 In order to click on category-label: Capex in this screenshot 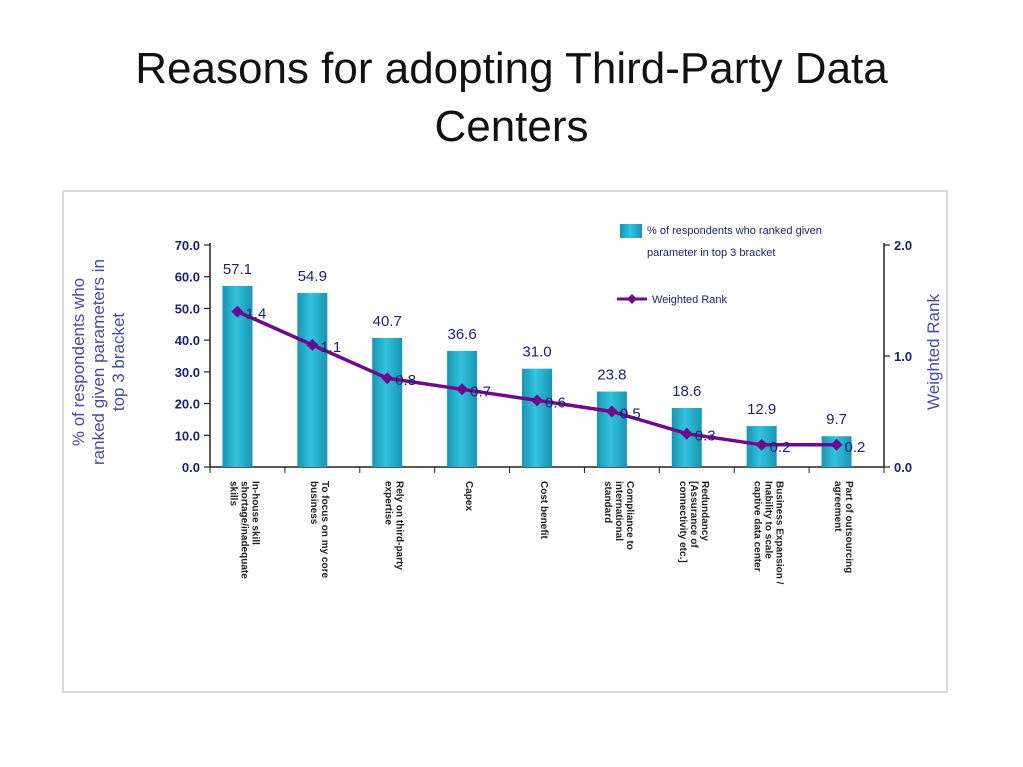, I will do `click(468, 496)`.